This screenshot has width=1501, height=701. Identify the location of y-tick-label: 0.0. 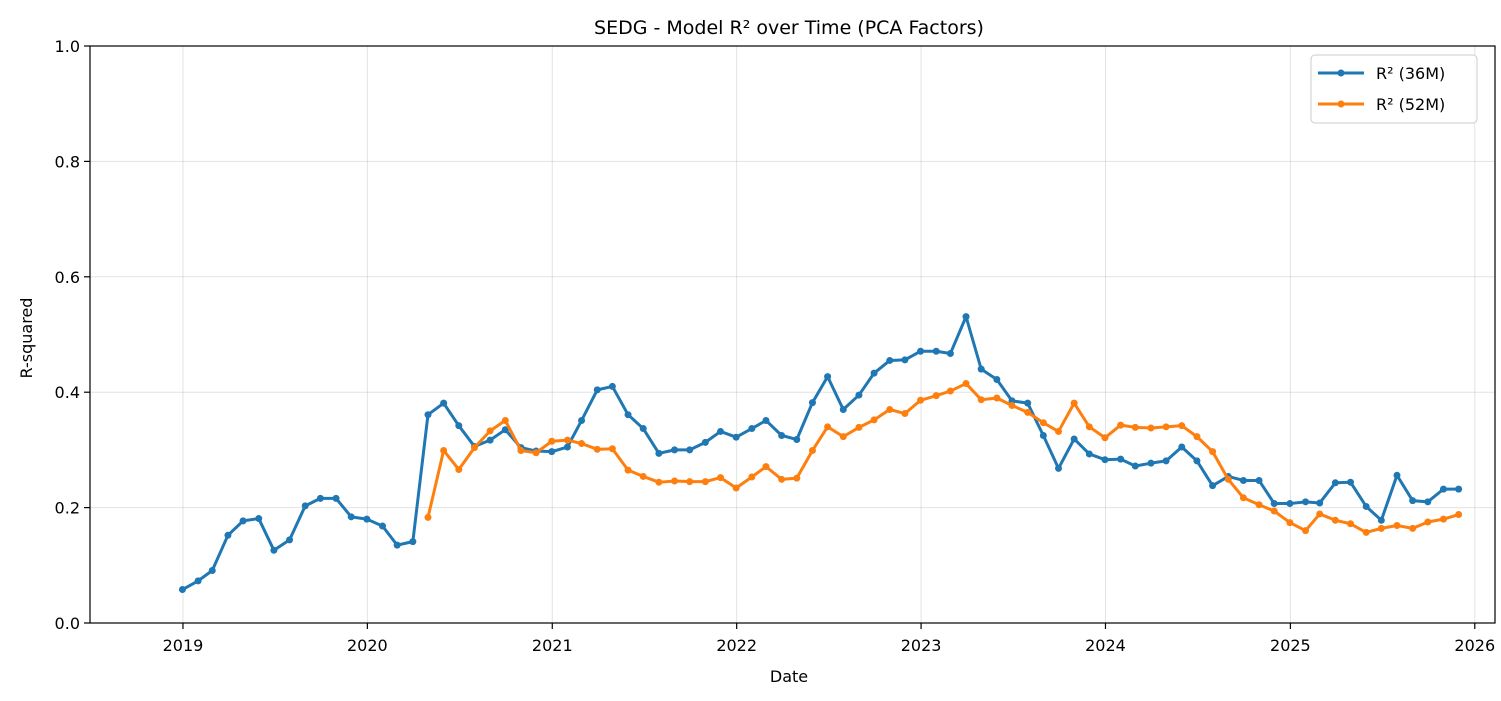
(67, 623).